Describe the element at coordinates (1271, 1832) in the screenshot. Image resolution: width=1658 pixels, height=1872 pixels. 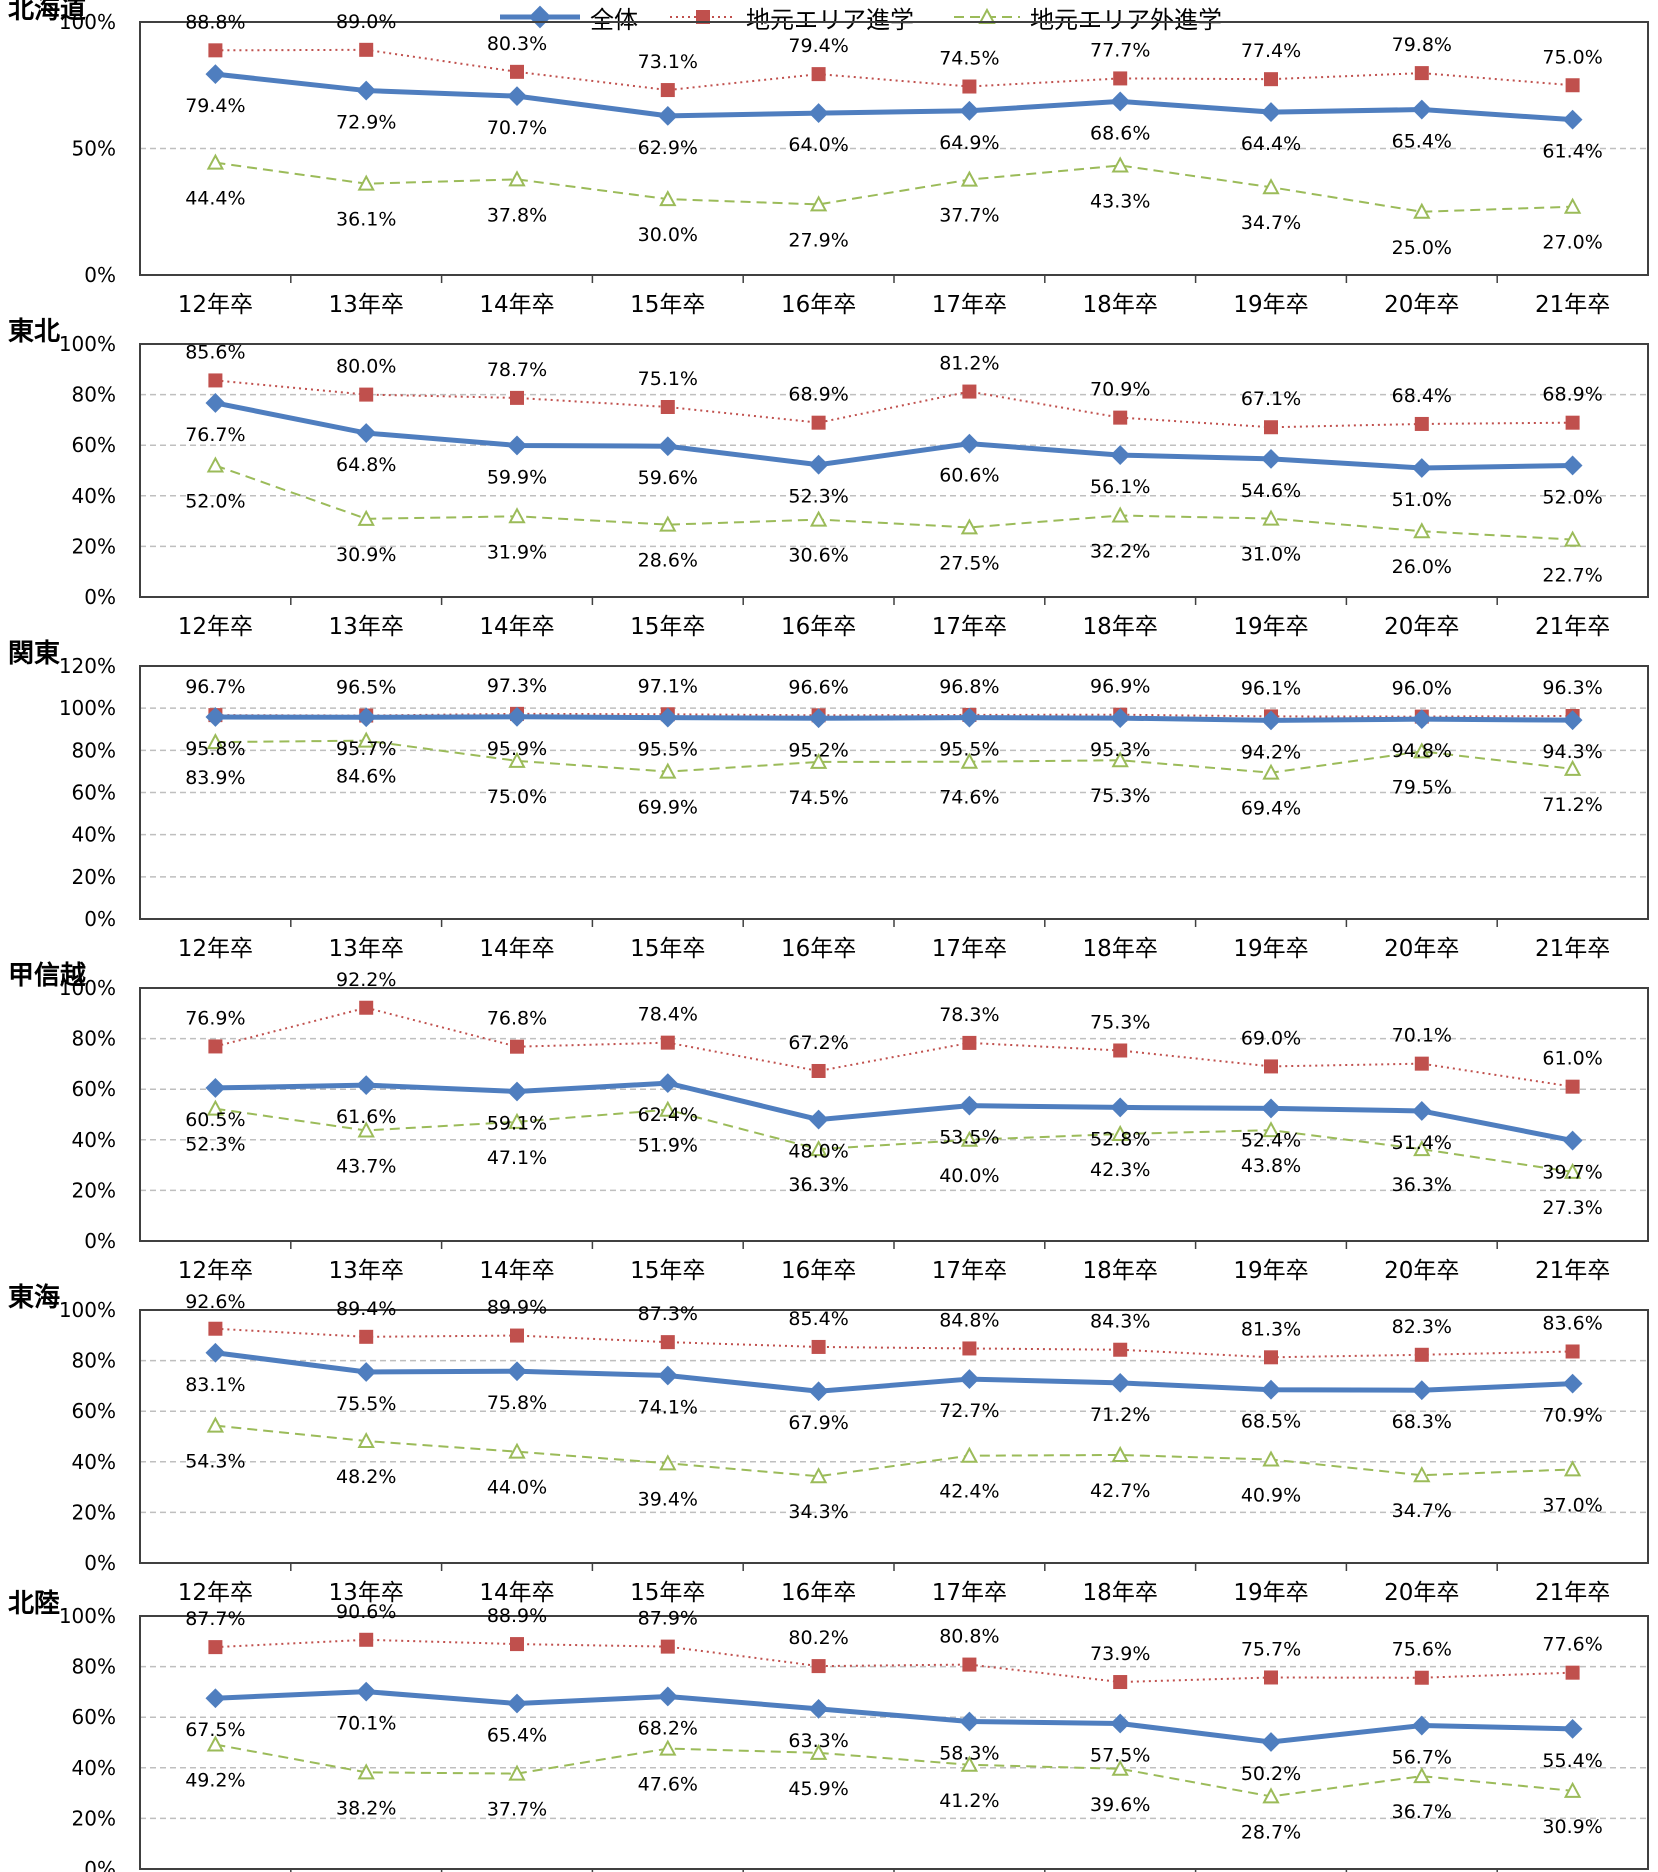
I see `data-label-outside: 28.7%` at that location.